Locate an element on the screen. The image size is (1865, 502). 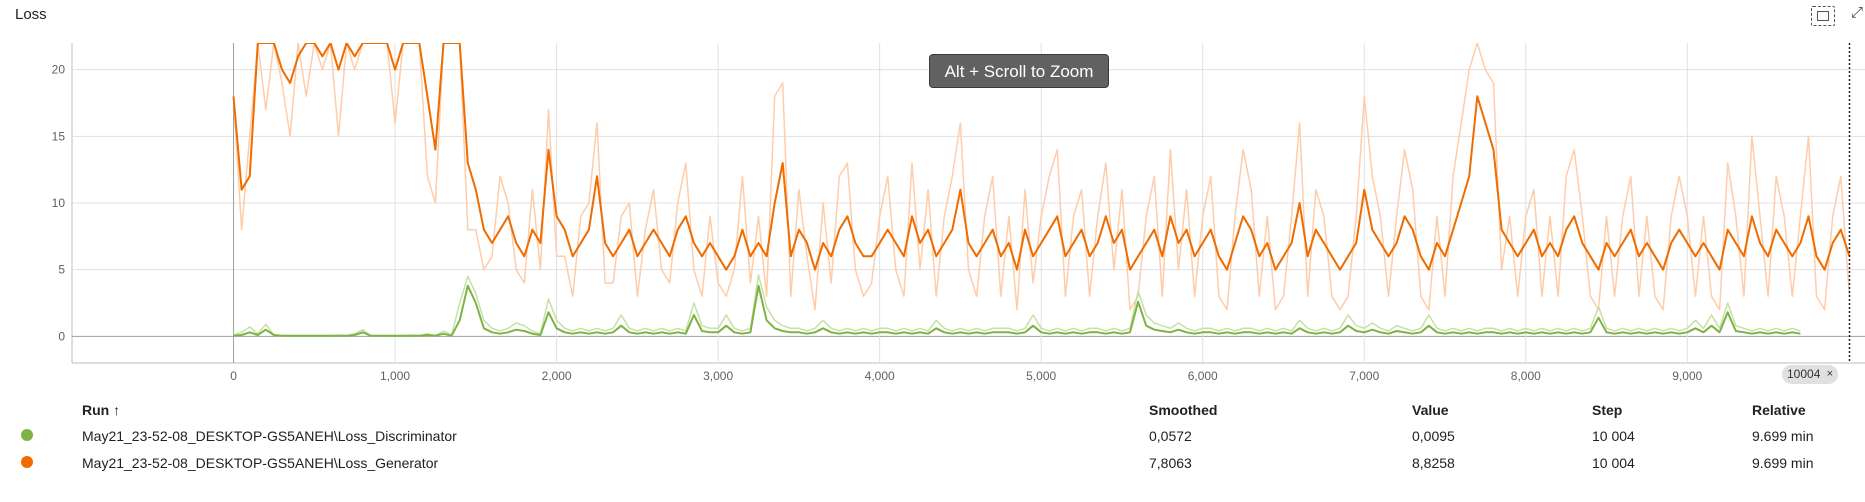
zoom-hint-tooltip: Alt + Scroll to Zoom is located at coordinates (1019, 71).